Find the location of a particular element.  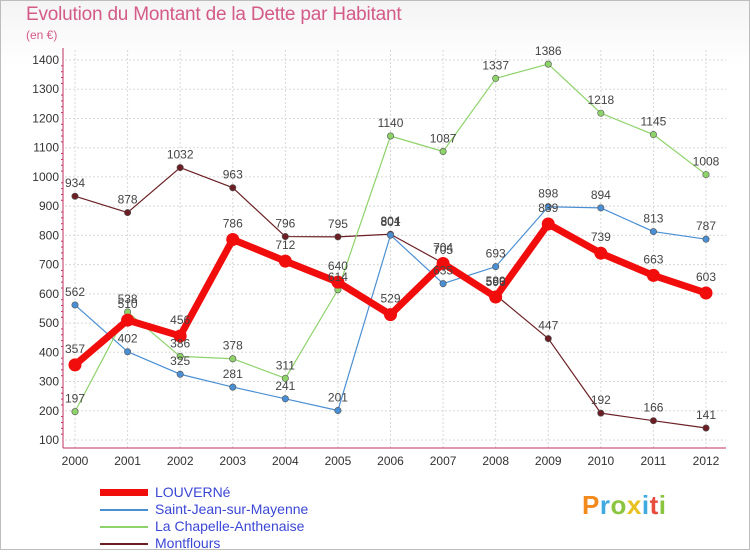

y-tick-label: 600 is located at coordinates (49, 294).